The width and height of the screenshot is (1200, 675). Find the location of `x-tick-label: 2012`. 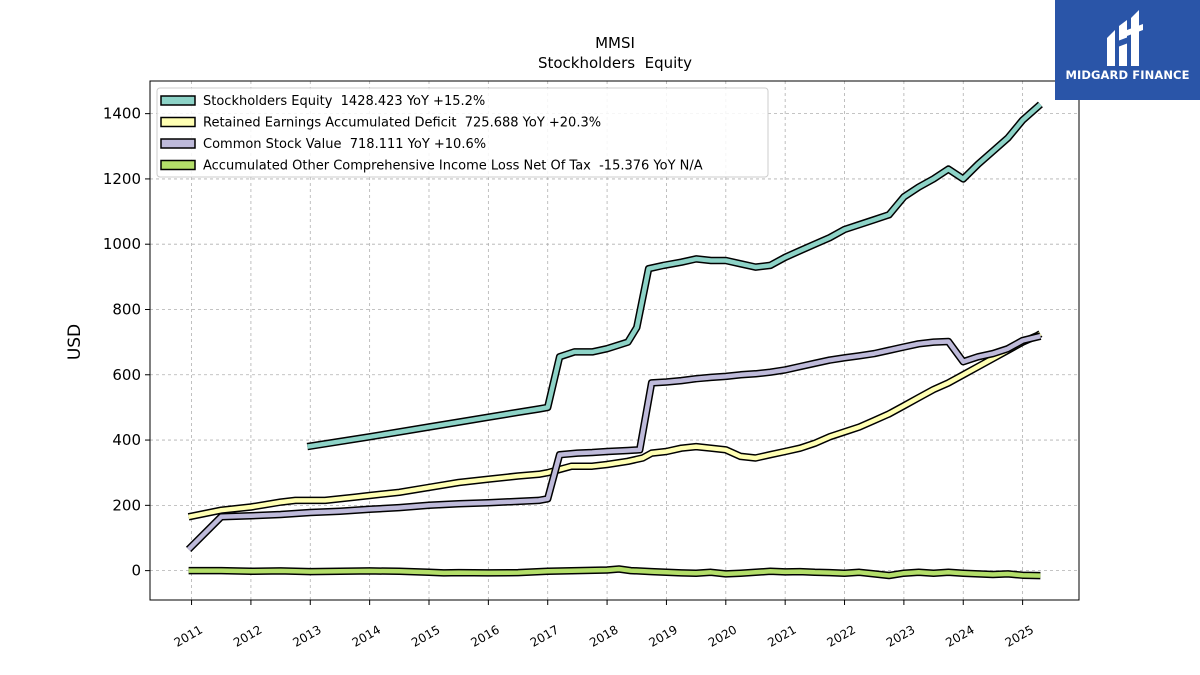

x-tick-label: 2012 is located at coordinates (247, 635).